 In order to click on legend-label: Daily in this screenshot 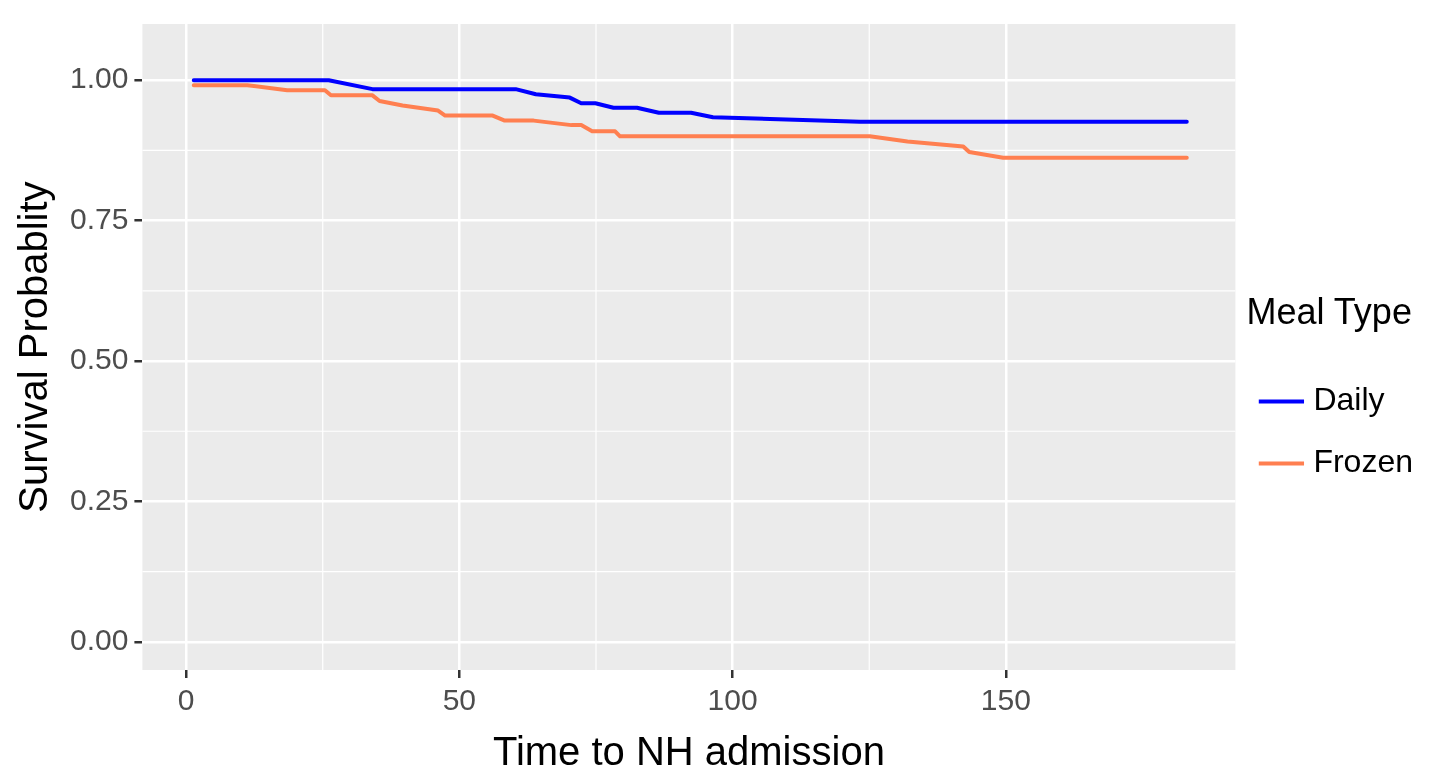, I will do `click(1349, 399)`.